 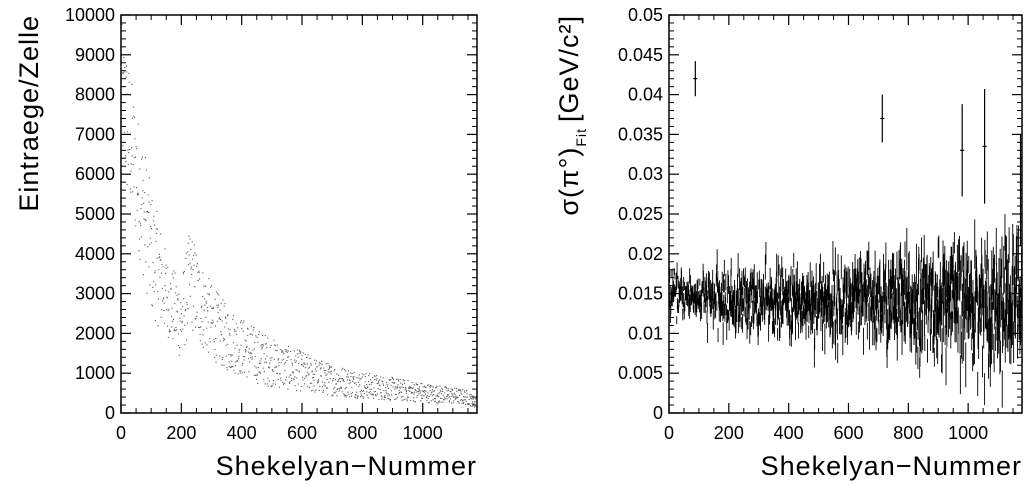 What do you see at coordinates (569, 68) in the screenshot?
I see `y-label-unit: [GeV/c²]` at bounding box center [569, 68].